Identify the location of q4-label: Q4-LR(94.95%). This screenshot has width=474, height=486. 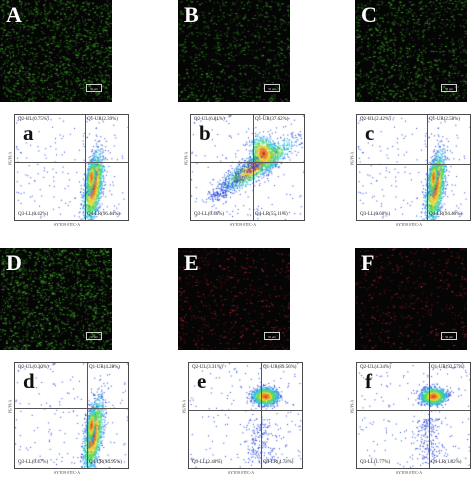
(105, 462).